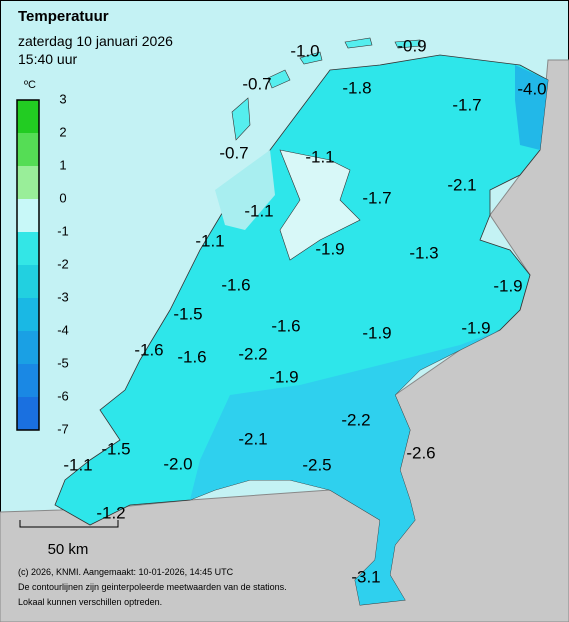  I want to click on scale-bar, so click(69, 524).